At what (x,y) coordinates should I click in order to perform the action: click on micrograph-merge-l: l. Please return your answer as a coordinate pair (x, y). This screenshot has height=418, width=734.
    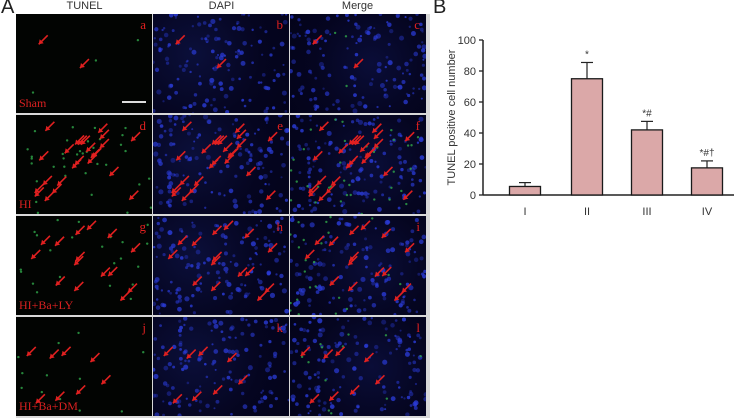
    Looking at the image, I should click on (358, 366).